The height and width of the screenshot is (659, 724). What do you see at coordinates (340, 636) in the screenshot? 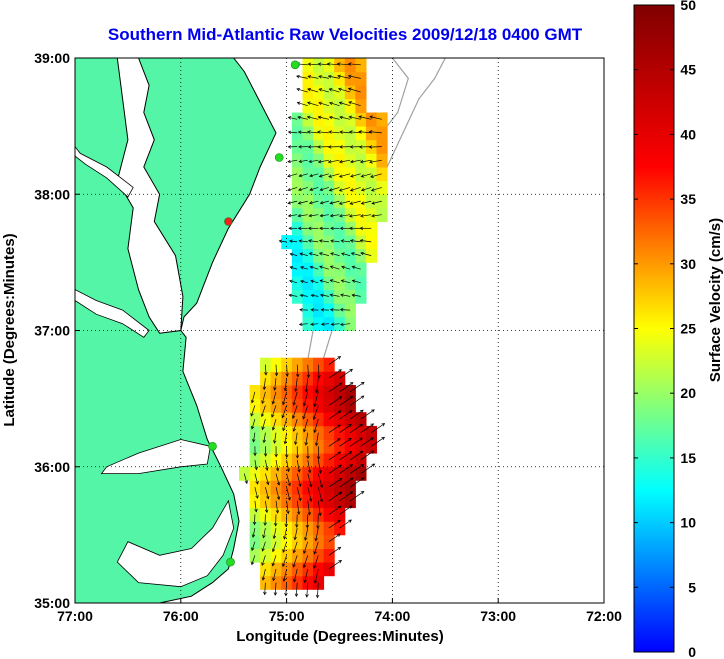
I see `x-axis-label: Longitude (Degrees:Minutes)` at bounding box center [340, 636].